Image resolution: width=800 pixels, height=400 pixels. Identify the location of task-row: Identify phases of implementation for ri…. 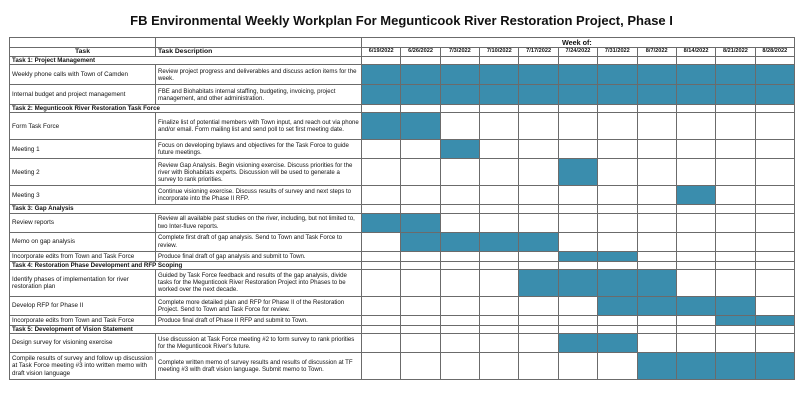
(402, 282).